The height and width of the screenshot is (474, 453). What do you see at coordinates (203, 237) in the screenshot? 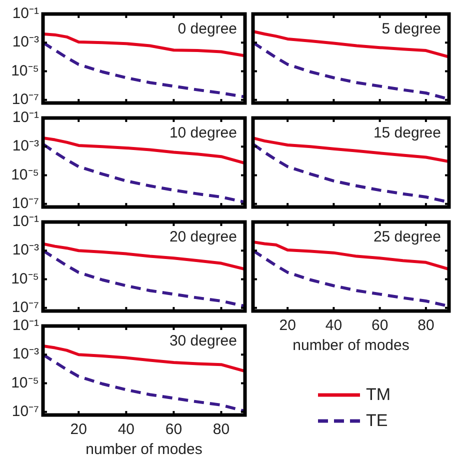
I see `text: 20 degree` at bounding box center [203, 237].